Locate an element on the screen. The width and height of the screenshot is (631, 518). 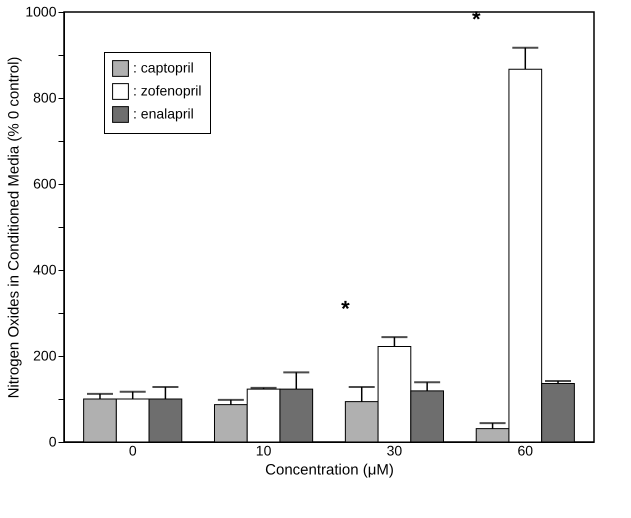
x-tick-label: 0 is located at coordinates (132, 450).